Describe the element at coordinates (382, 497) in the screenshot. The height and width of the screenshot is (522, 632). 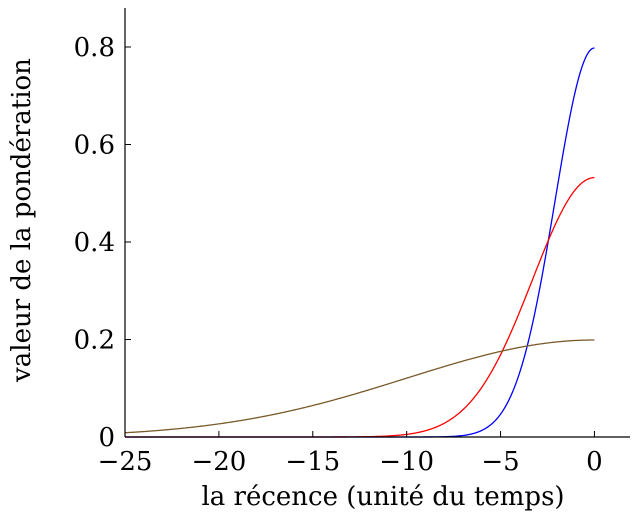
I see `x-axis-label: la récence (unité du temps)` at that location.